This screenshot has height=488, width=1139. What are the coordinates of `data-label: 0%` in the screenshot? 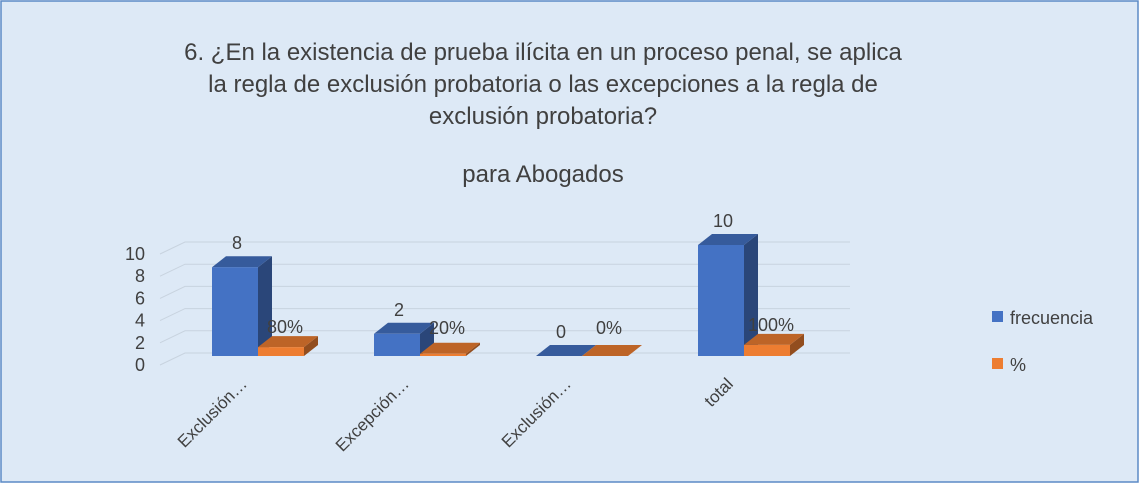 It's located at (609, 328).